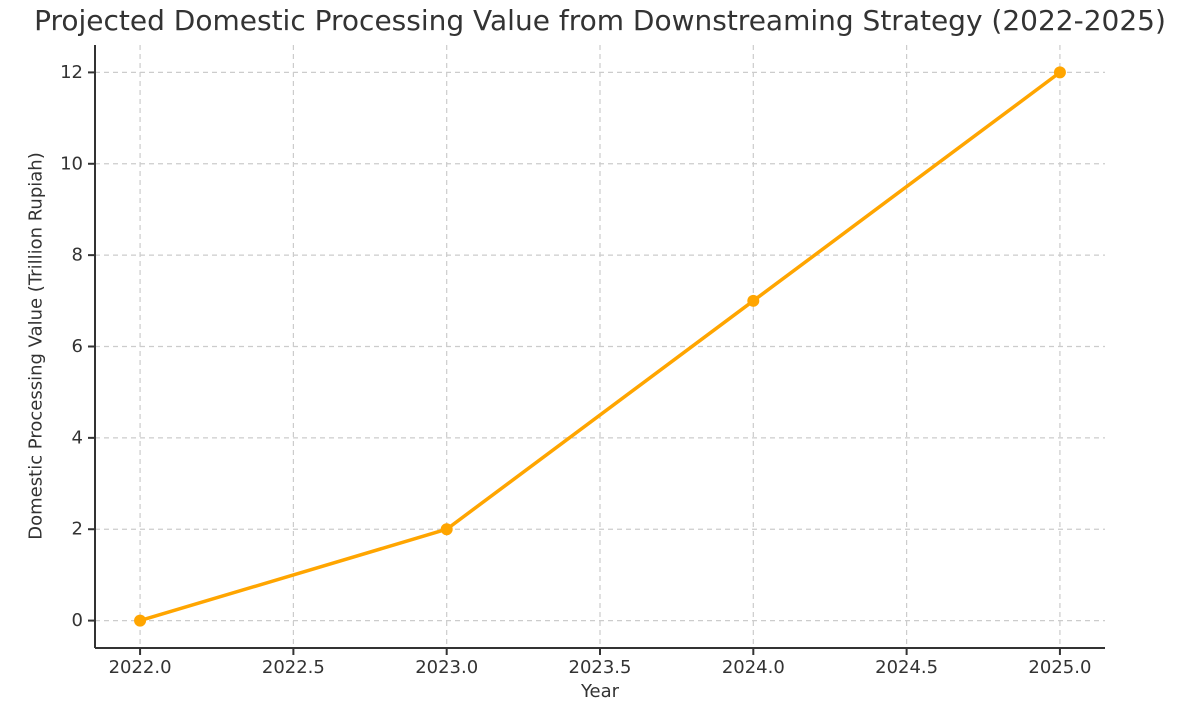  What do you see at coordinates (77, 529) in the screenshot?
I see `y-tick-label: 2` at bounding box center [77, 529].